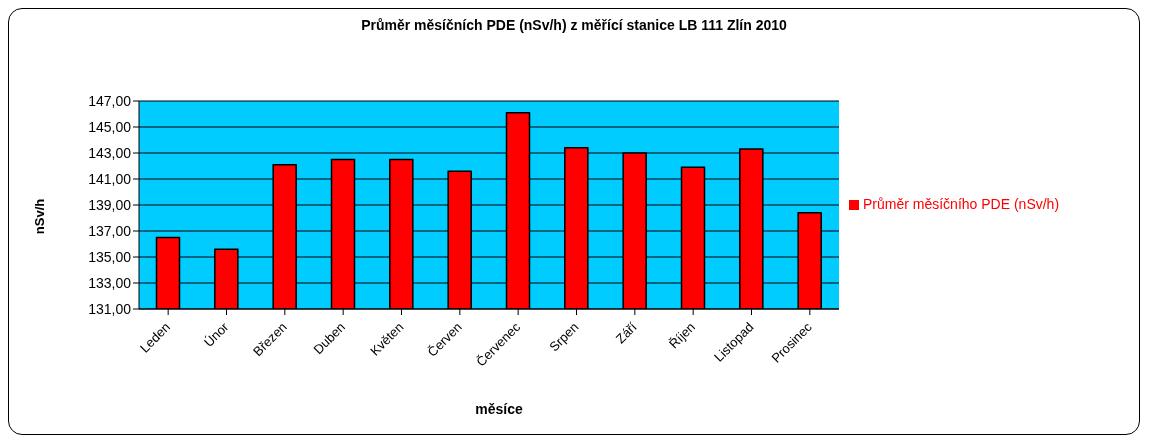  What do you see at coordinates (110, 256) in the screenshot?
I see `y-tick-label: 135,00` at bounding box center [110, 256].